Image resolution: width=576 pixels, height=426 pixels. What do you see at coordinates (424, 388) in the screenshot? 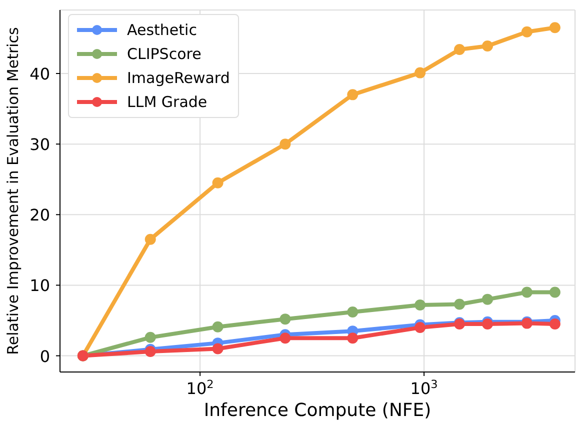
I see `x-tick-label: 10$^{3}$` at bounding box center [424, 388].